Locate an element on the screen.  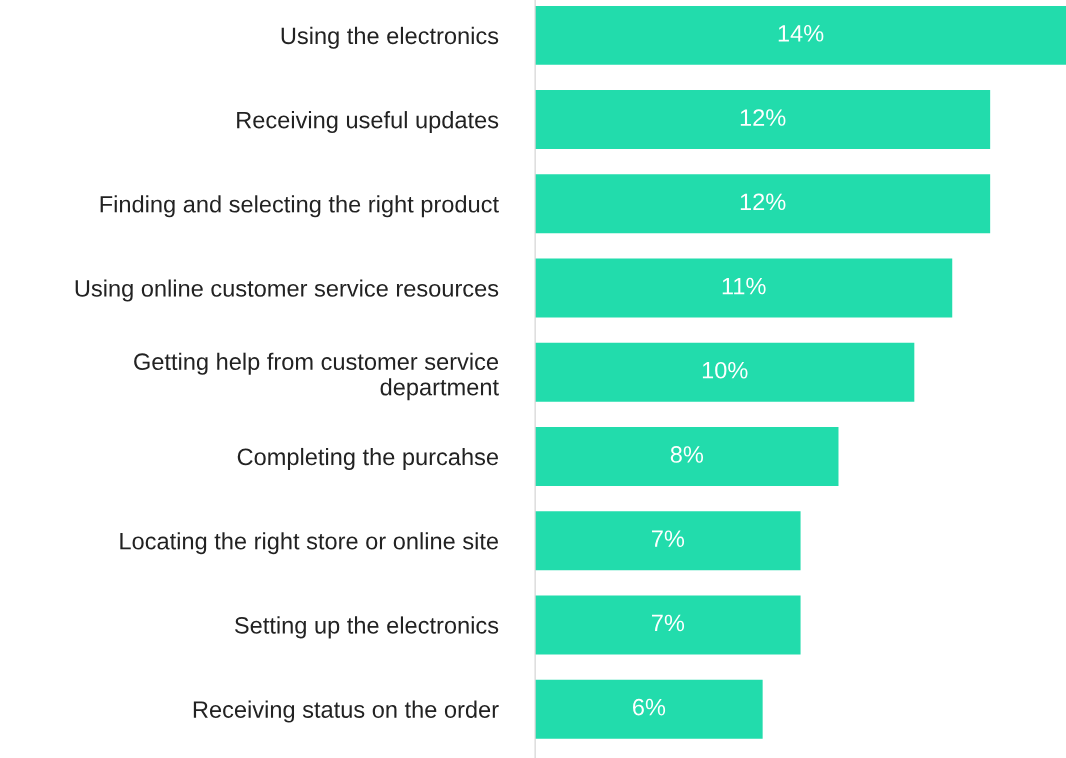
y-tick-label: Getting help from customer service department is located at coordinates (316, 376).